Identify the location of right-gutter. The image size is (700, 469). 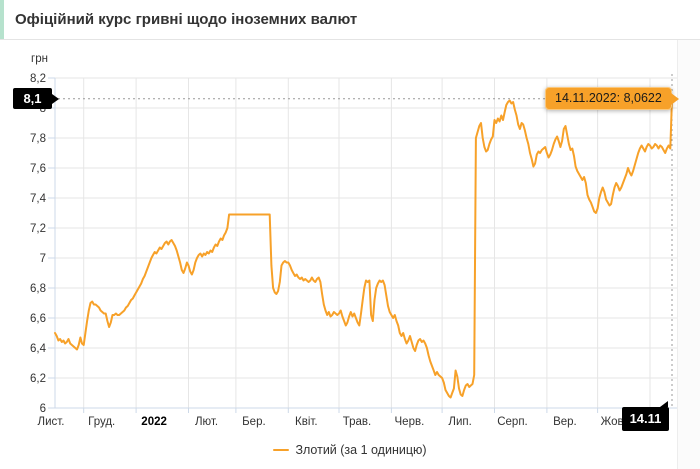
(689, 254).